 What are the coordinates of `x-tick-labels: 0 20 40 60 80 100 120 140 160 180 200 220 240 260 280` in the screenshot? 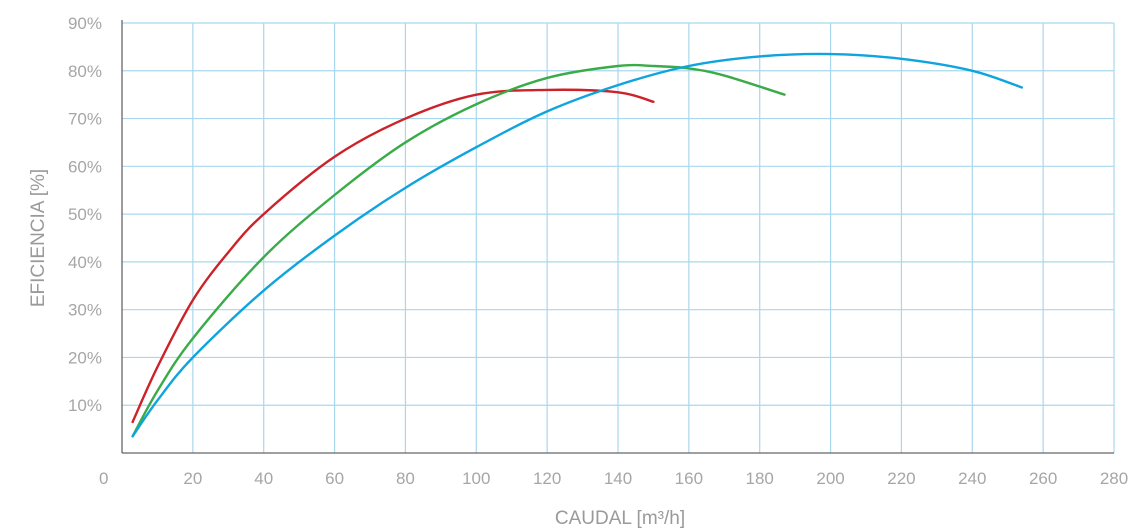 It's located at (613, 478).